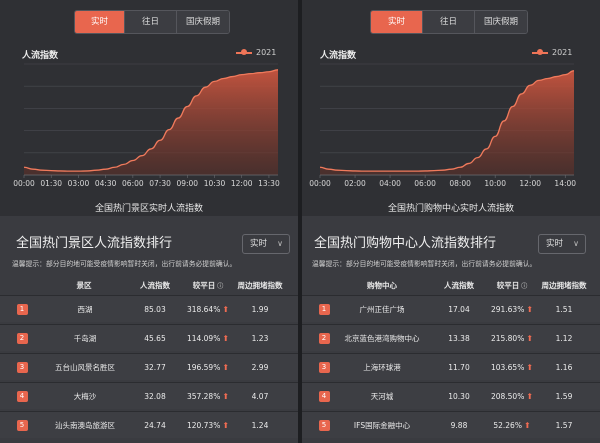  What do you see at coordinates (149, 424) in the screenshot?
I see `table-row: 5 汕头南澳岛旅游区 24.74 120.73% ⬆ 1.24` at bounding box center [149, 424].